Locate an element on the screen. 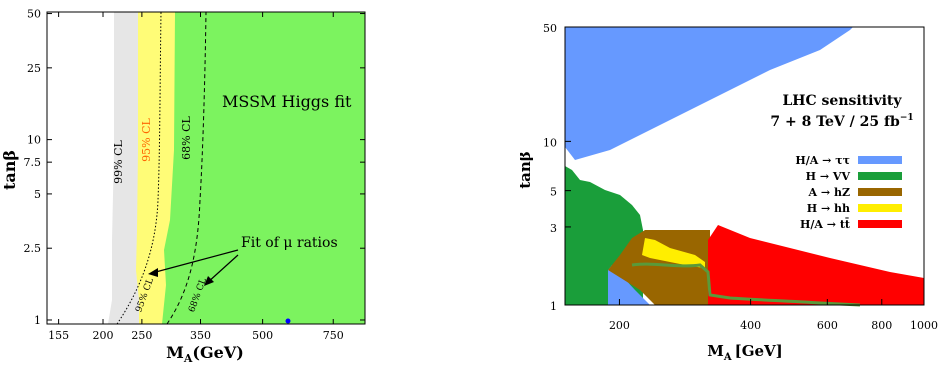 The width and height of the screenshot is (944, 367). region-tautau-upper is located at coordinates (709, 93).